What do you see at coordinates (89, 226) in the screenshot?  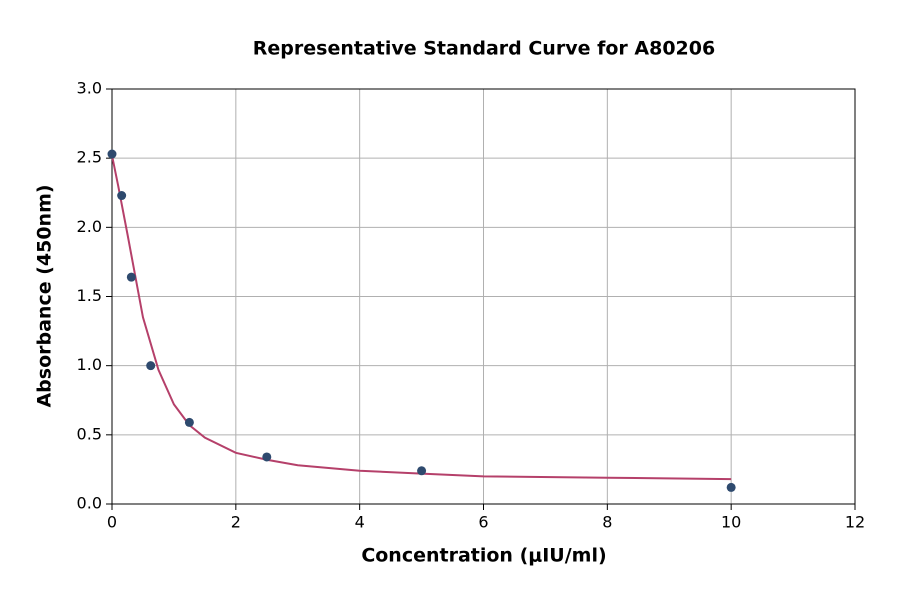 I see `y-tick-label: 2.0` at bounding box center [89, 226].